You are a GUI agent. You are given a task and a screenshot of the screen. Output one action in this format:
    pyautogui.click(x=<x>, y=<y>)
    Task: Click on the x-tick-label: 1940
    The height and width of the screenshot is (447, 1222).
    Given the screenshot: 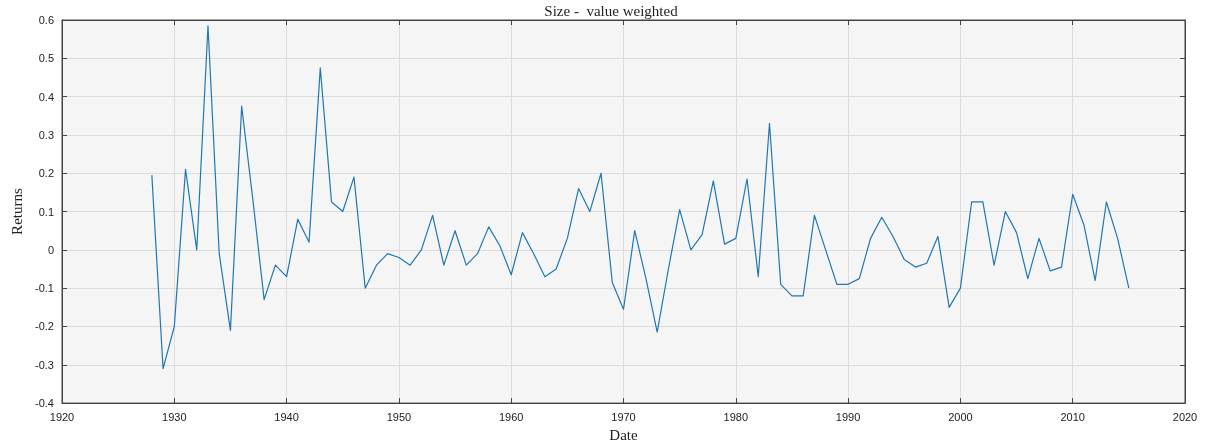 What is the action you would take?
    pyautogui.click(x=286, y=416)
    